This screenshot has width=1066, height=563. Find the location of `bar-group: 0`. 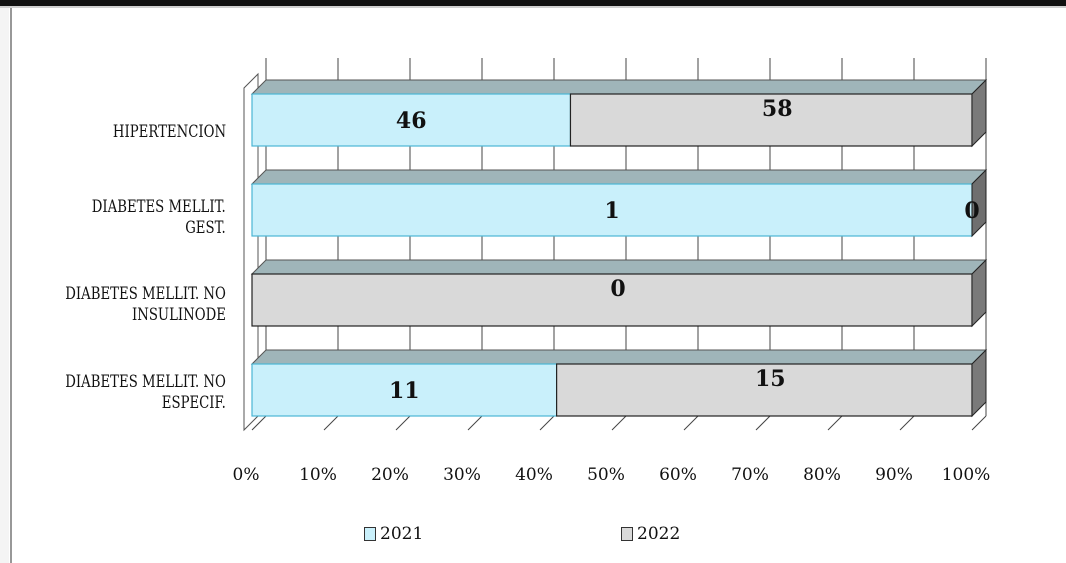

bar-group: 0 is located at coordinates (619, 293).